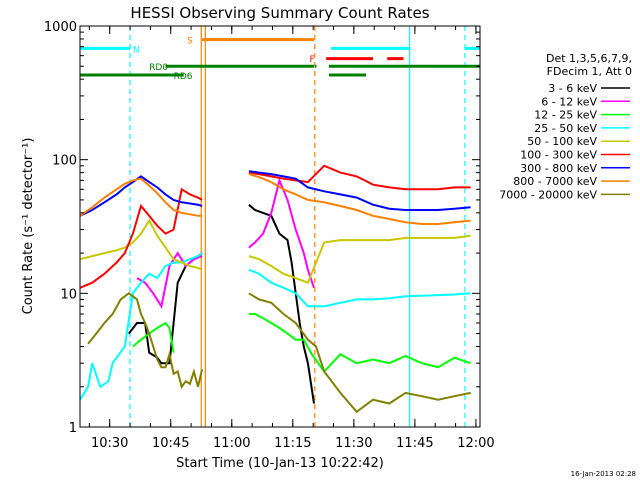 This screenshot has width=640, height=480. Describe the element at coordinates (280, 463) in the screenshot. I see `x-axis-label: Start Time (10-Jan-13 10:22:42)` at that location.